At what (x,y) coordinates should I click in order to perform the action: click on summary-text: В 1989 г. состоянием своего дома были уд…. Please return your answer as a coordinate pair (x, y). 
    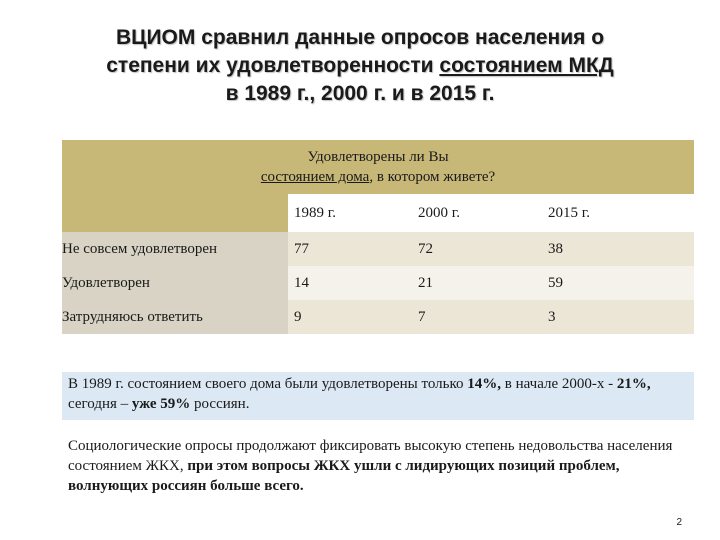
    Looking at the image, I should click on (359, 394).